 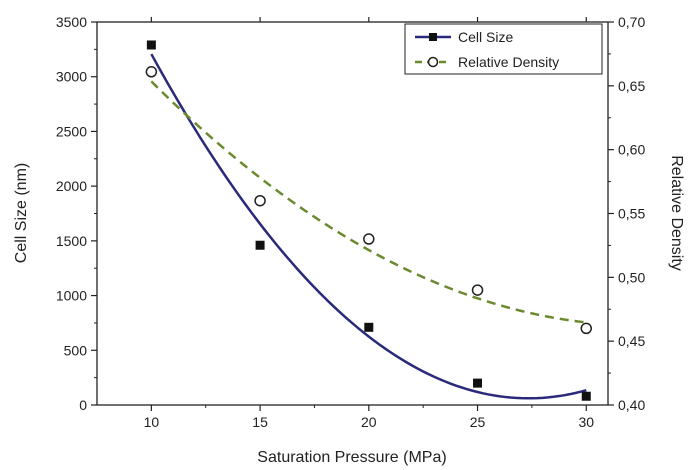 I want to click on legend-label-cell-size: Cell Size, so click(x=485, y=37).